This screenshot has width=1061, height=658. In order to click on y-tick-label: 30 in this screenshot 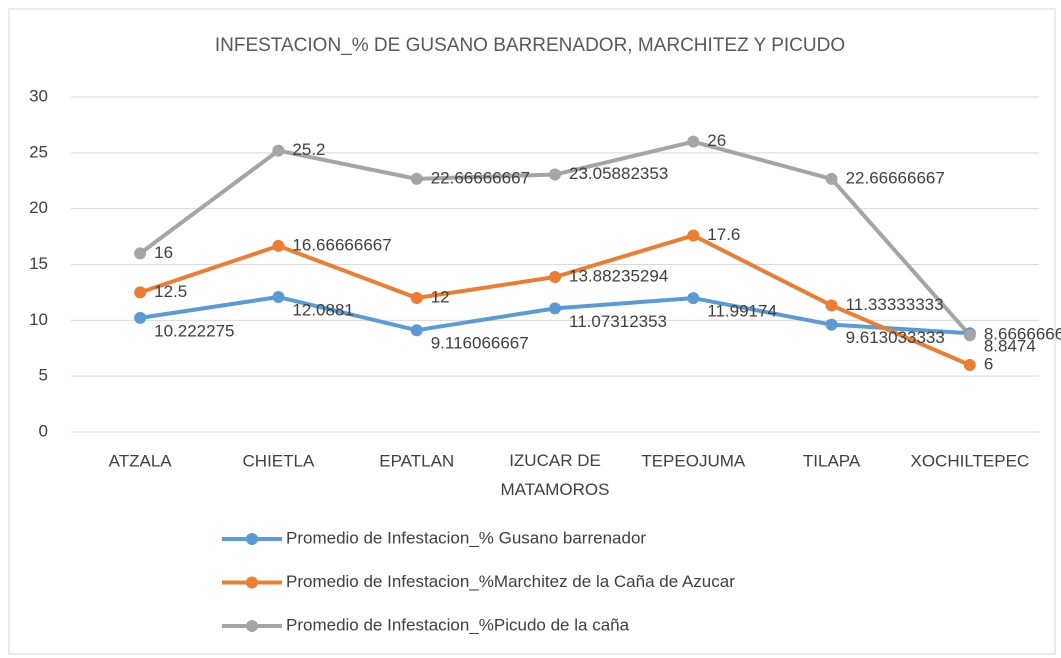, I will do `click(38, 95)`.